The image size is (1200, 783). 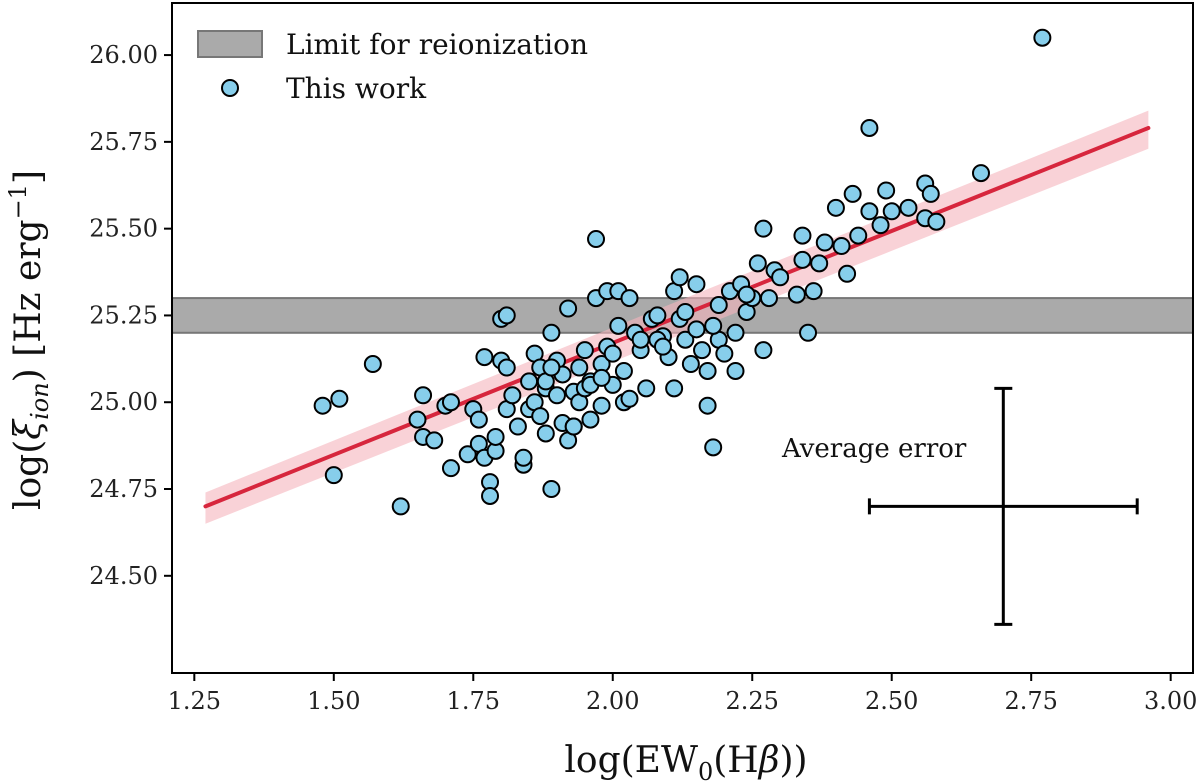 What do you see at coordinates (891, 701) in the screenshot?
I see `x-tick-label: 2.50` at bounding box center [891, 701].